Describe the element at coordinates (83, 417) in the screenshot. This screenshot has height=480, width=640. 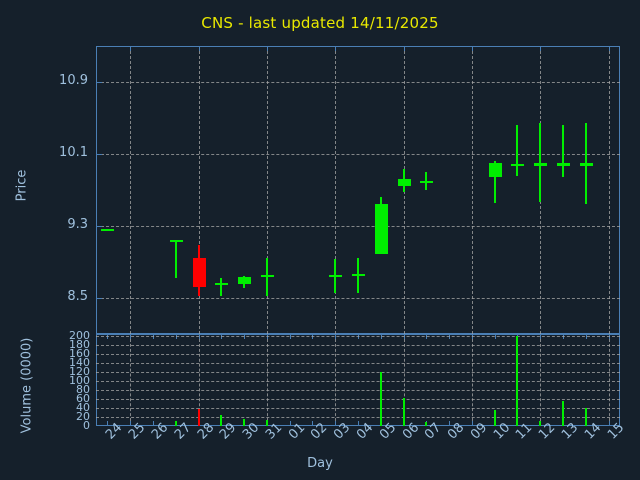
I see `volume-tick-label: 20` at that location.